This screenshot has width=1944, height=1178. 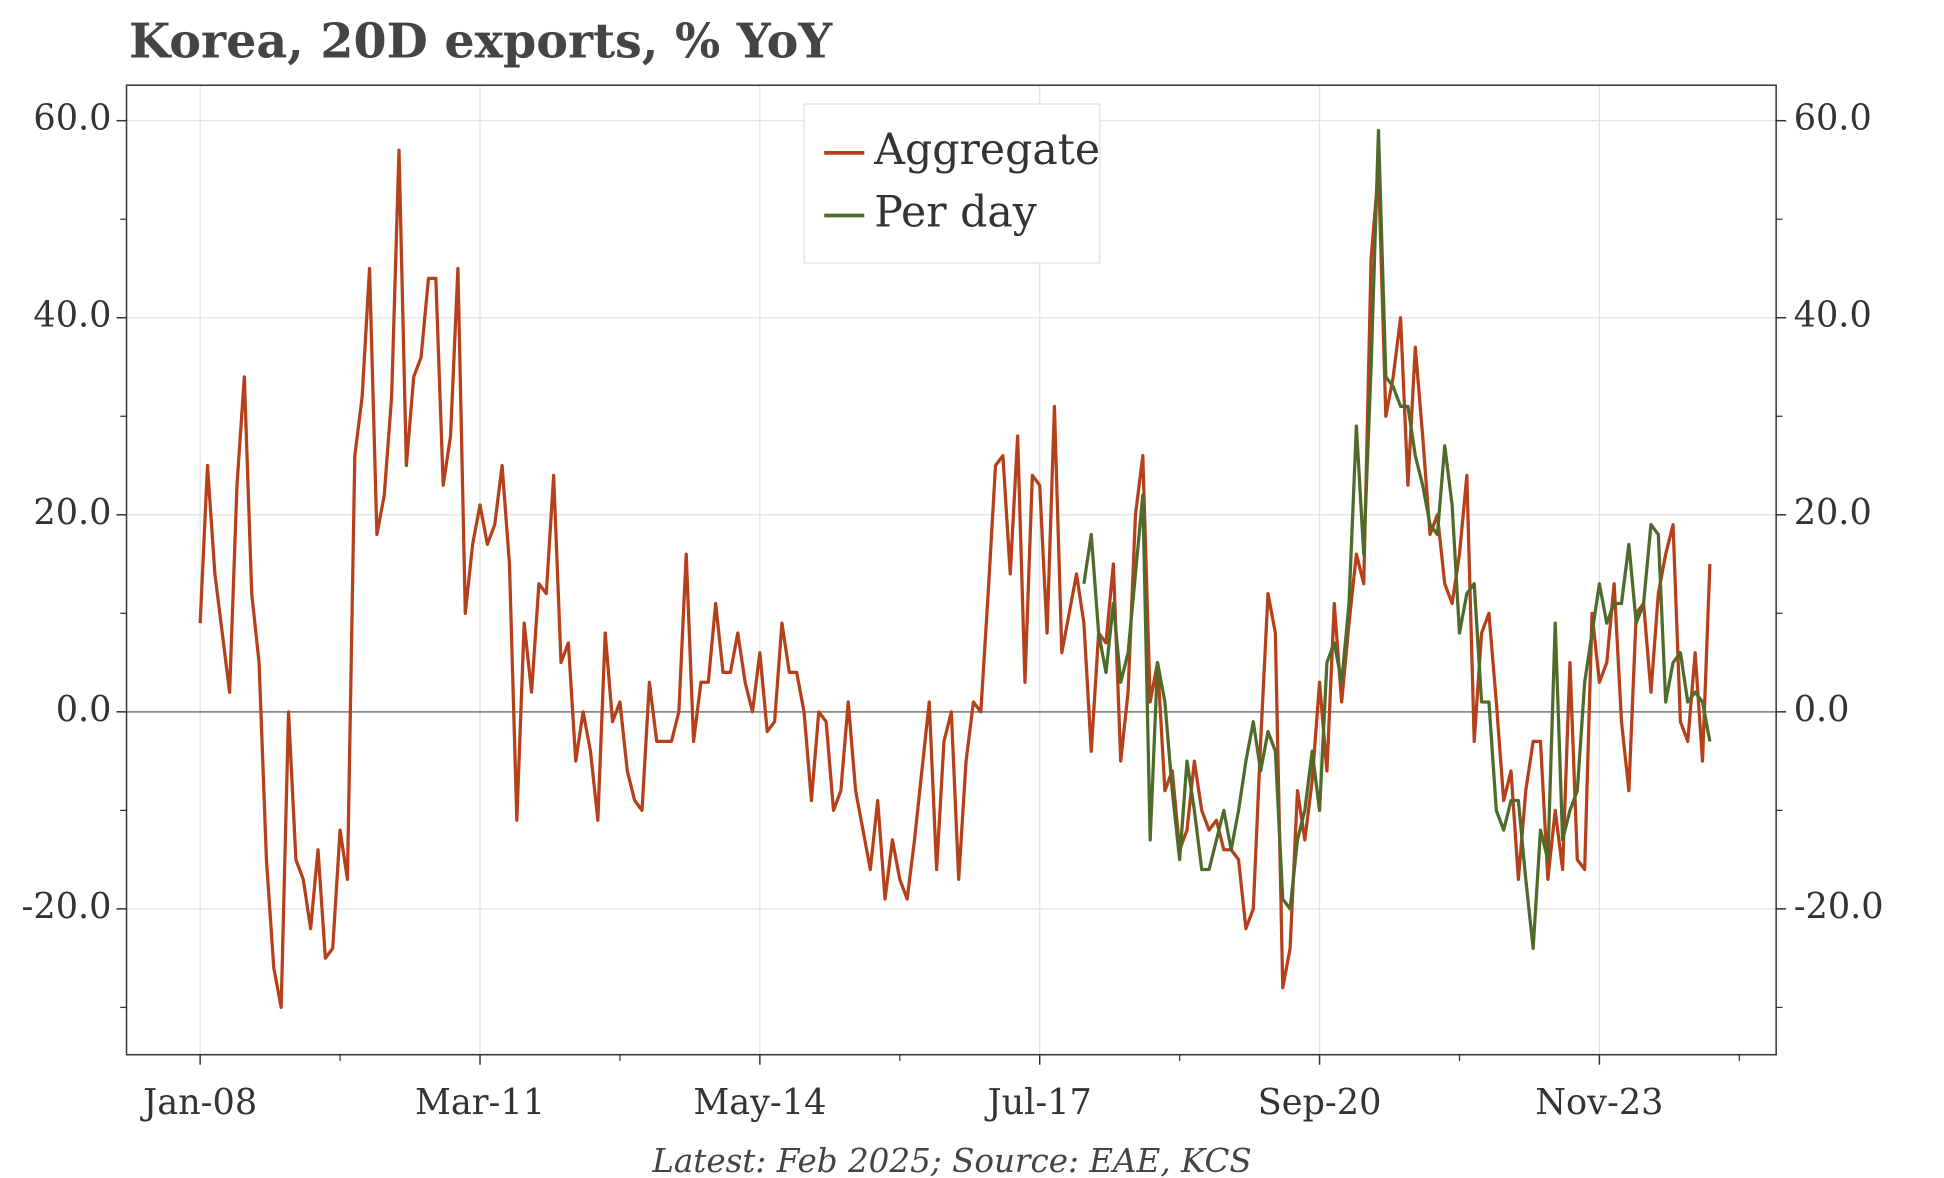 I want to click on x-tick-label: Nov-23, so click(x=1599, y=1102).